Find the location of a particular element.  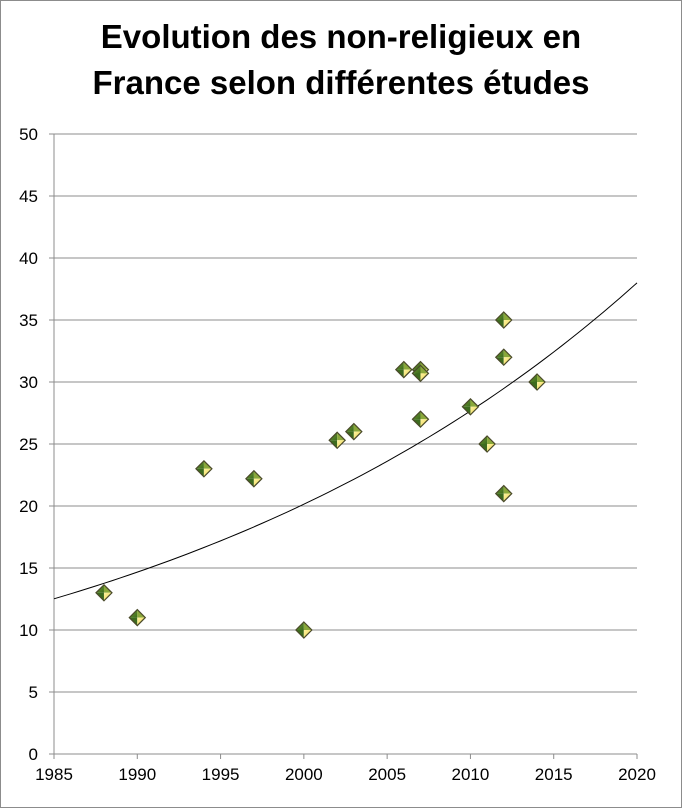

chart-title-line-2: France selon différentes études is located at coordinates (341, 82).